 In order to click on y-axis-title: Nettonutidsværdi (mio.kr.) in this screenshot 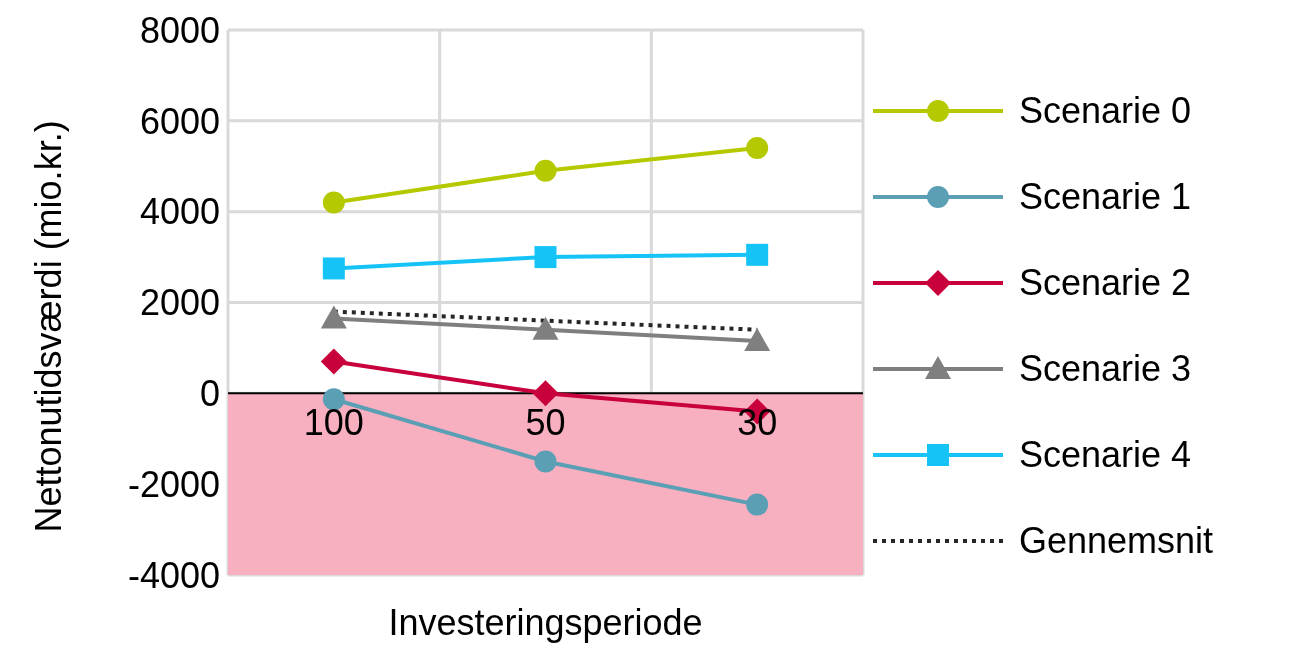, I will do `click(48, 326)`.